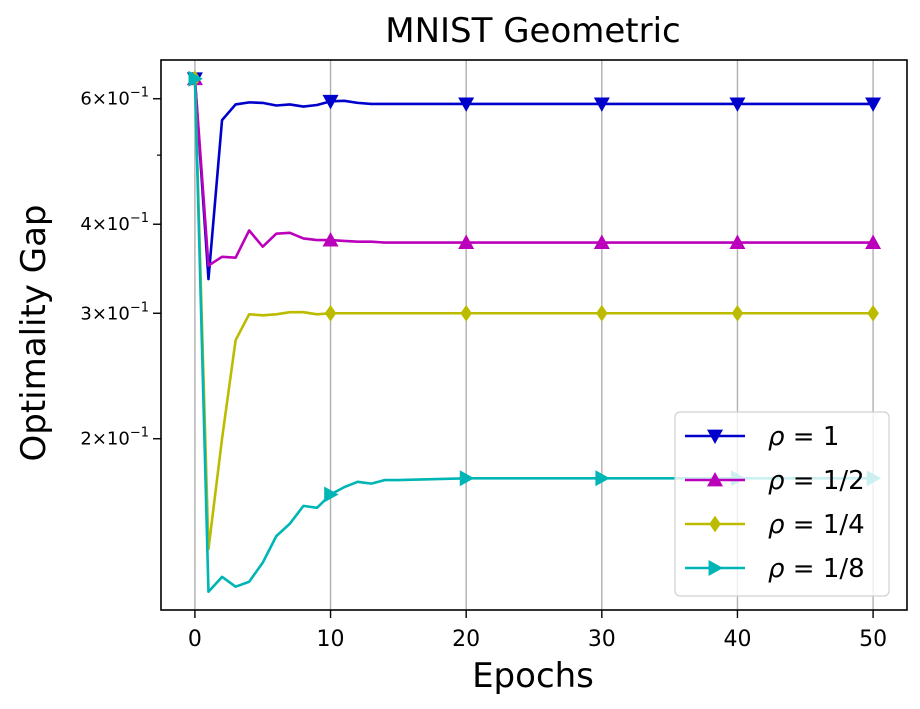 The height and width of the screenshot is (709, 920). What do you see at coordinates (114, 98) in the screenshot?
I see `y-tick-label: 6×10⁻¹` at bounding box center [114, 98].